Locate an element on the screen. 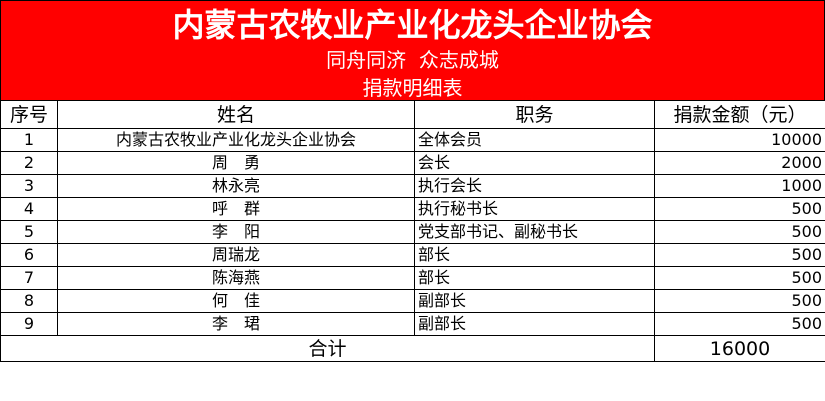 The image size is (825, 401). cell-name: 周 勇 is located at coordinates (236, 163).